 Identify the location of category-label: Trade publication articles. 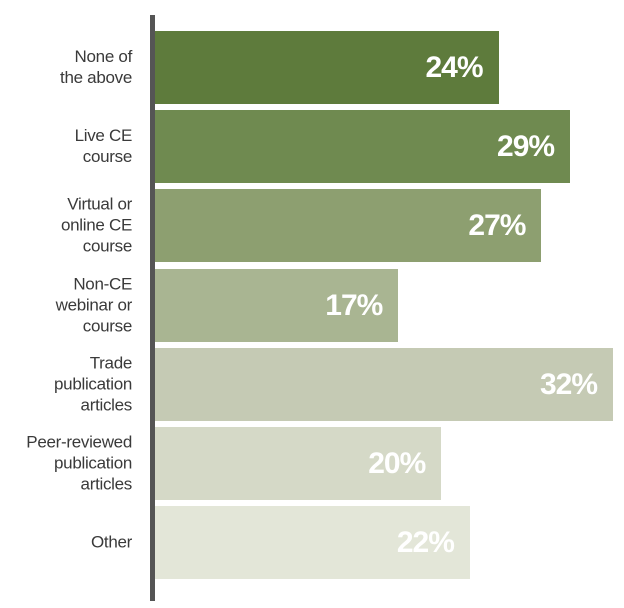
(93, 384).